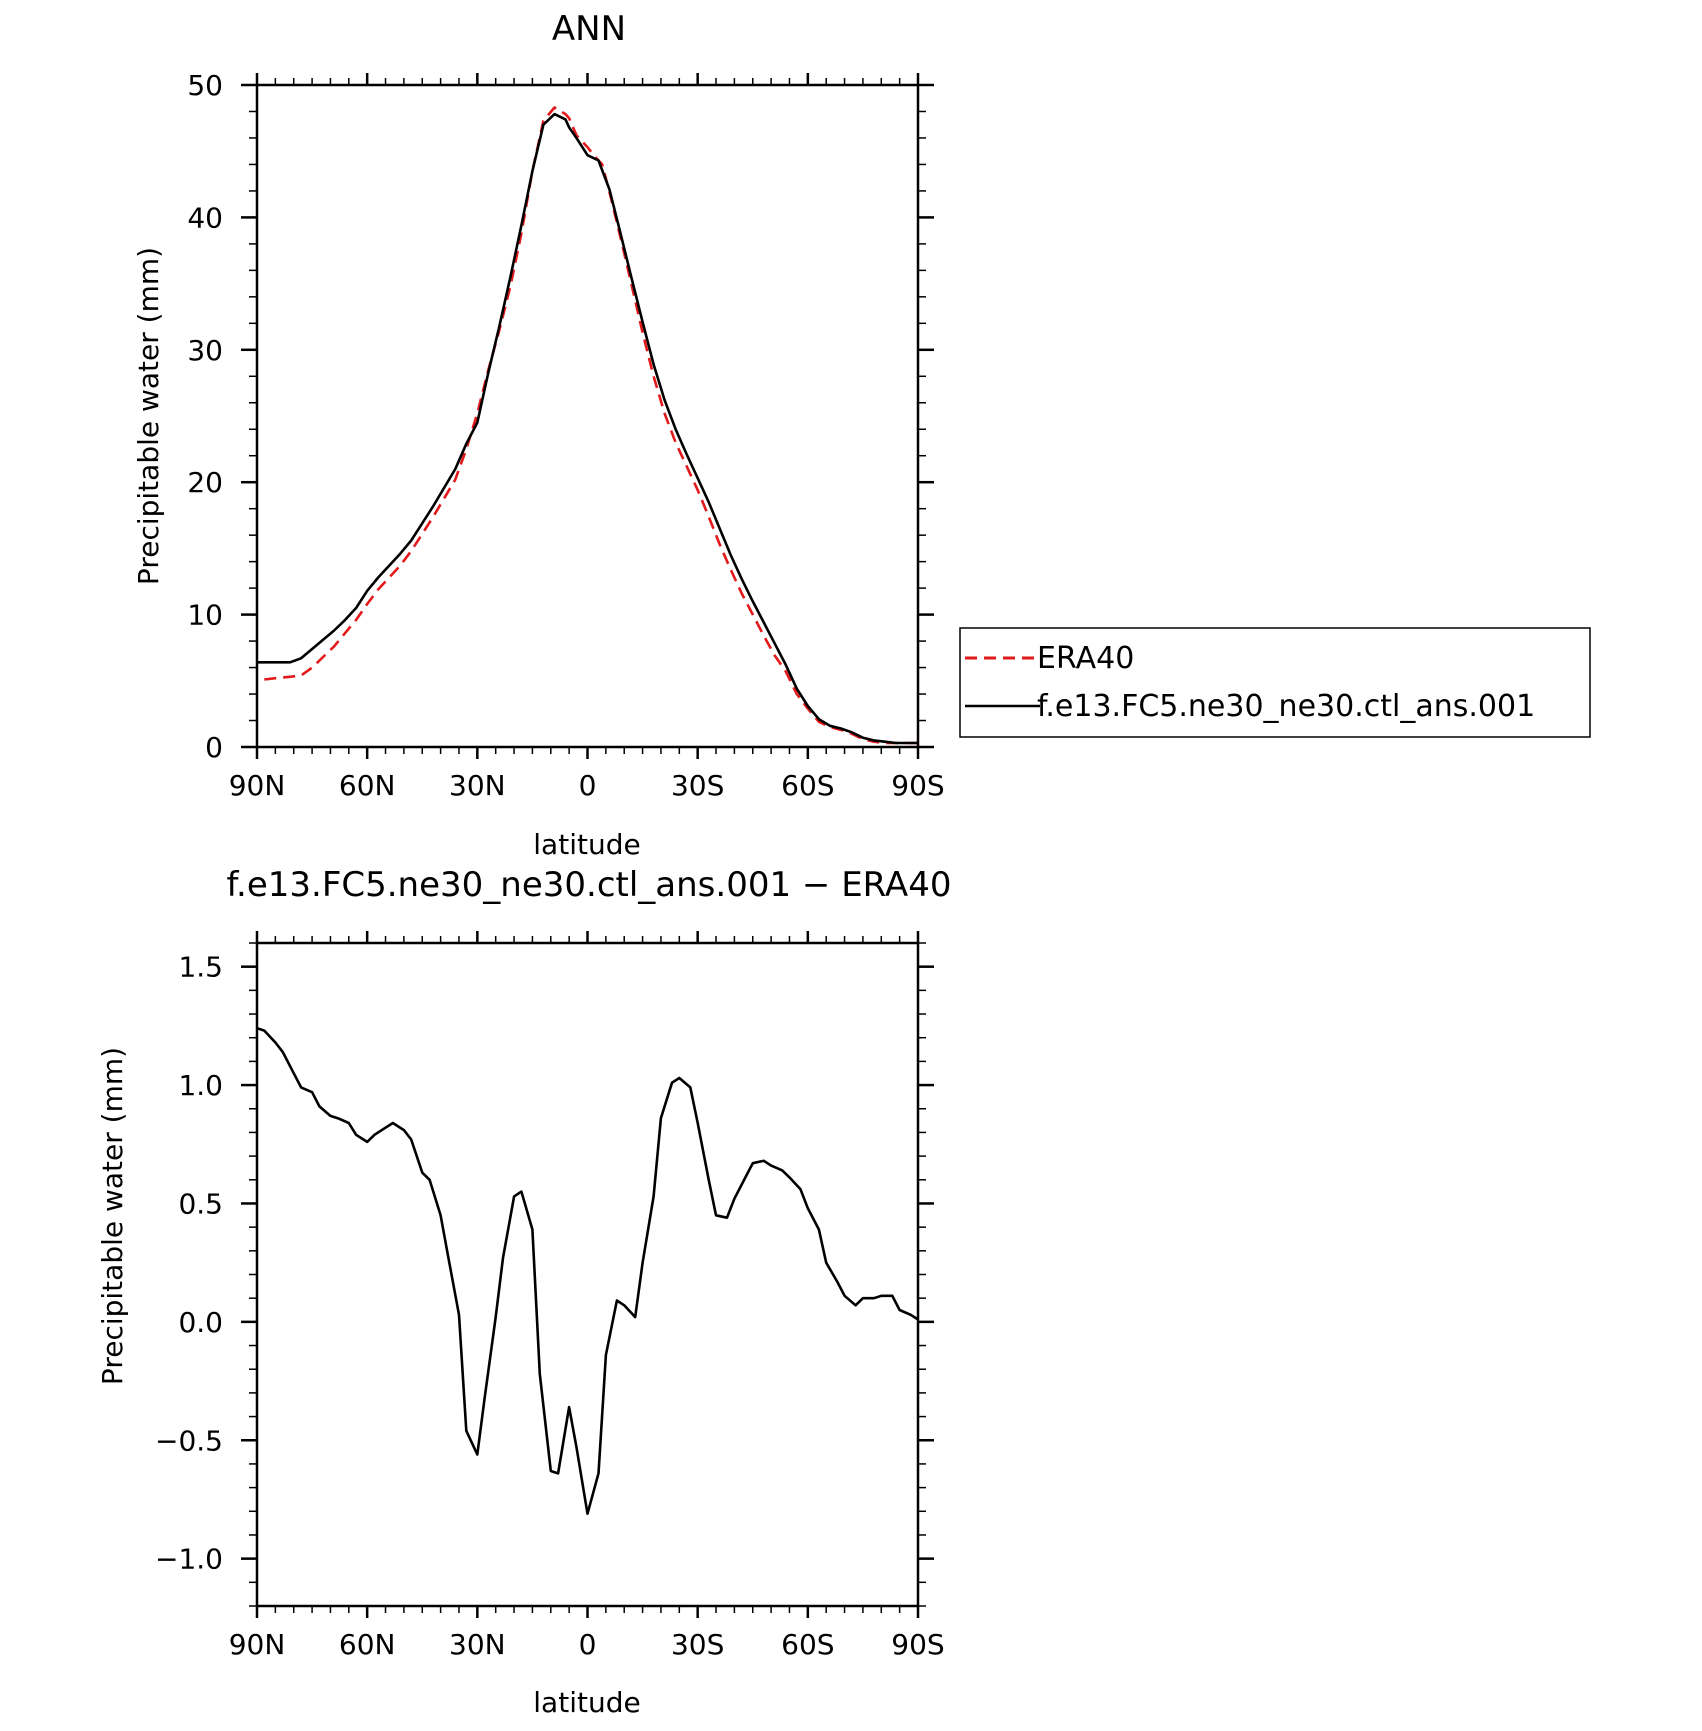 This screenshot has width=1702, height=1731. Describe the element at coordinates (205, 85) in the screenshot. I see `y-tick-label: 50` at that location.